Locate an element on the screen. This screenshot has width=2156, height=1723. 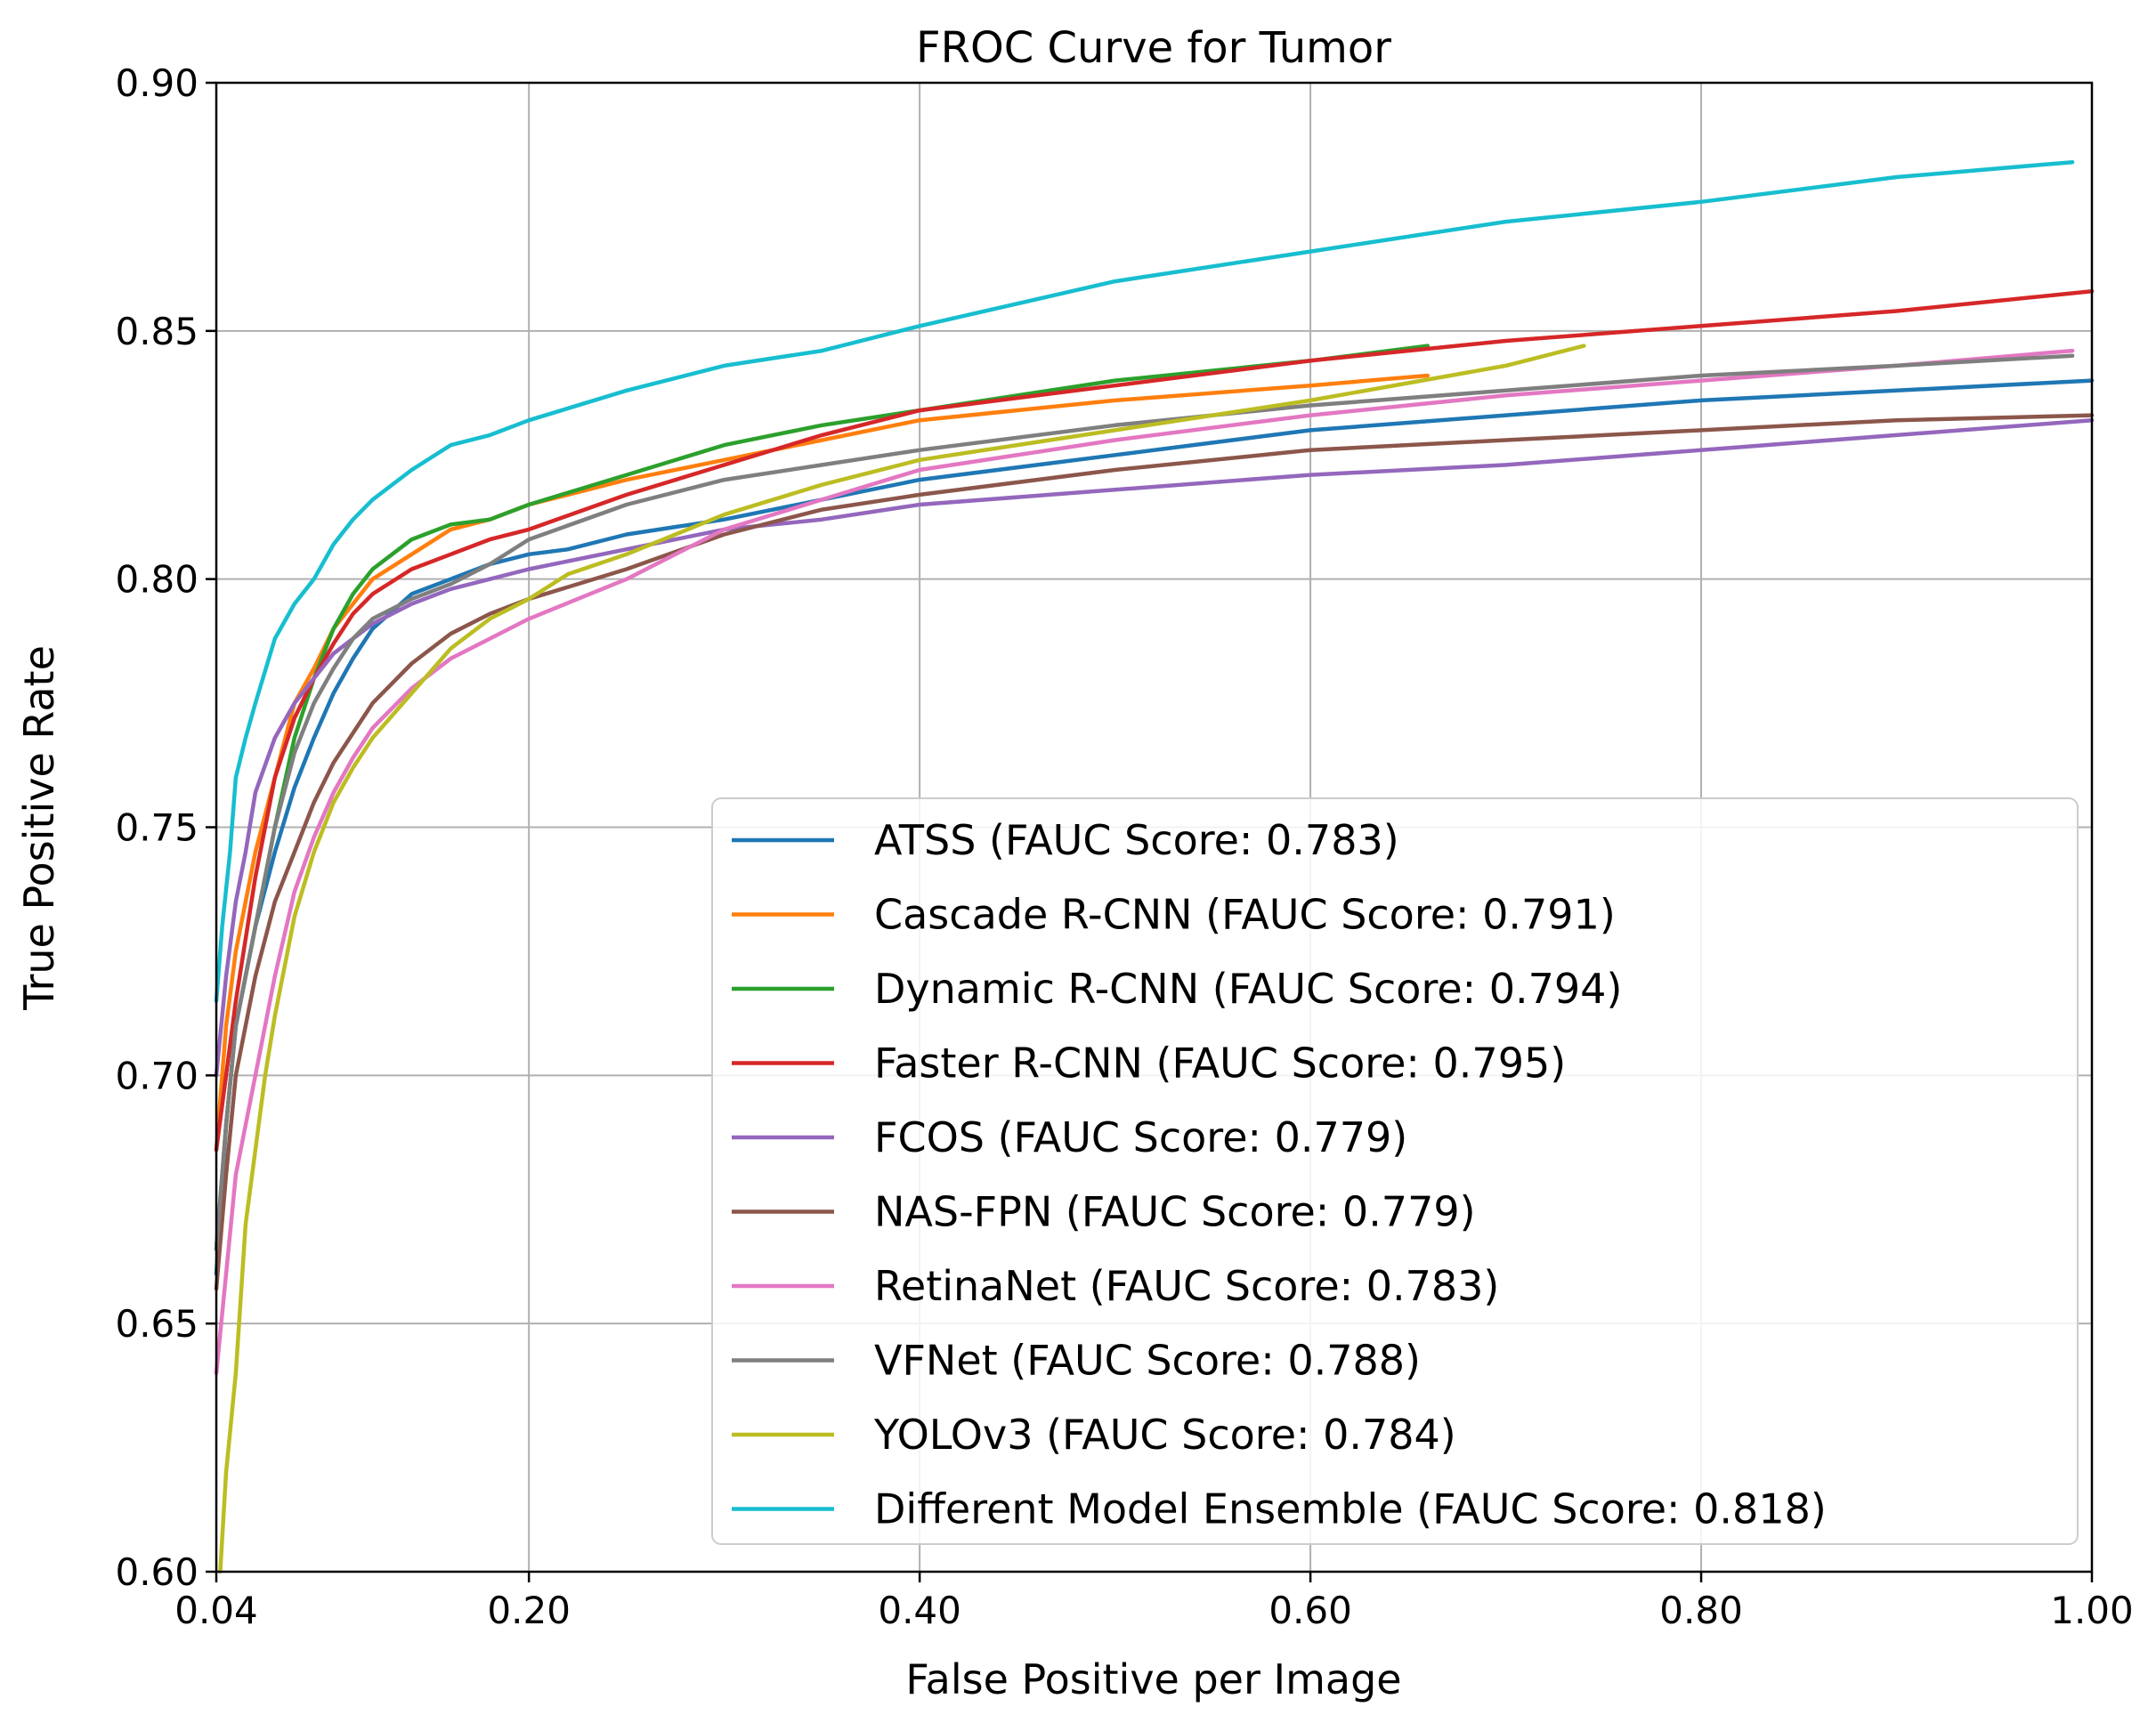
y-axis-title: True Positive Rate is located at coordinates (39, 828).